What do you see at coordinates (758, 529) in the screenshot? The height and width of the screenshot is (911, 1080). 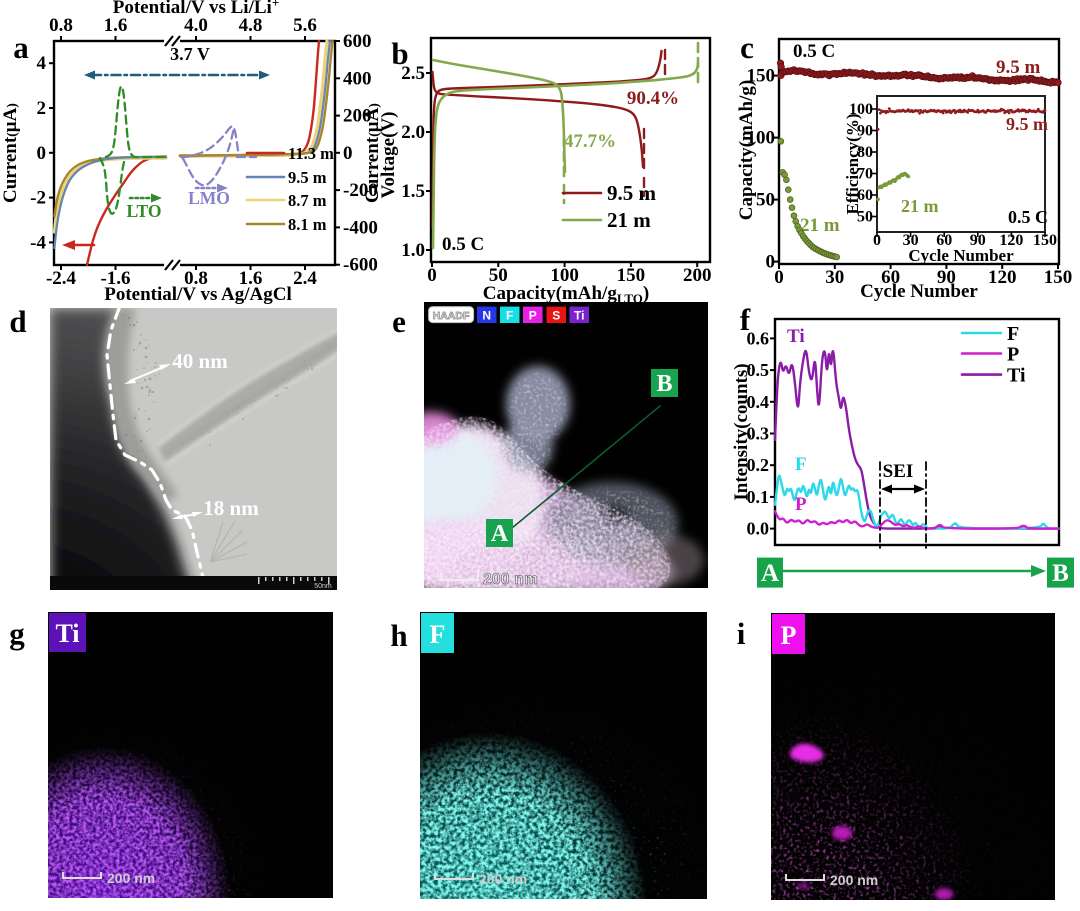 I see `svg-text: 0.0` at bounding box center [758, 529].